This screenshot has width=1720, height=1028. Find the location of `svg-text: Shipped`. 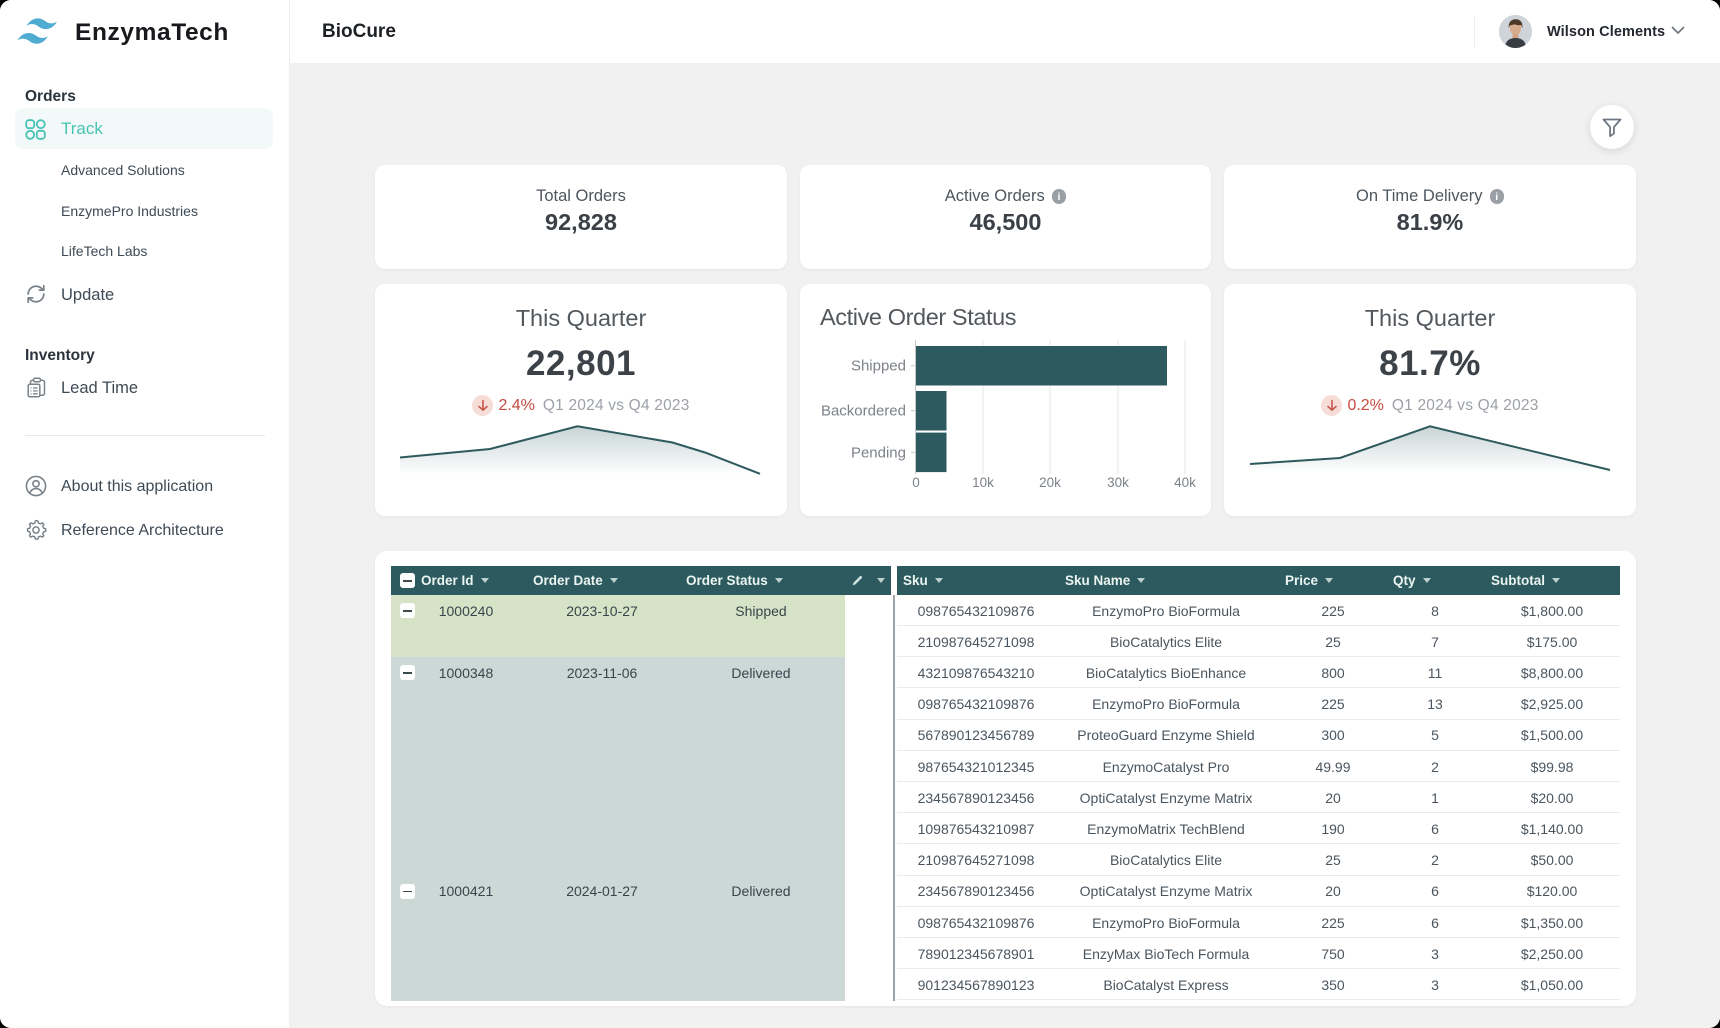

svg-text: Shipped is located at coordinates (878, 366).